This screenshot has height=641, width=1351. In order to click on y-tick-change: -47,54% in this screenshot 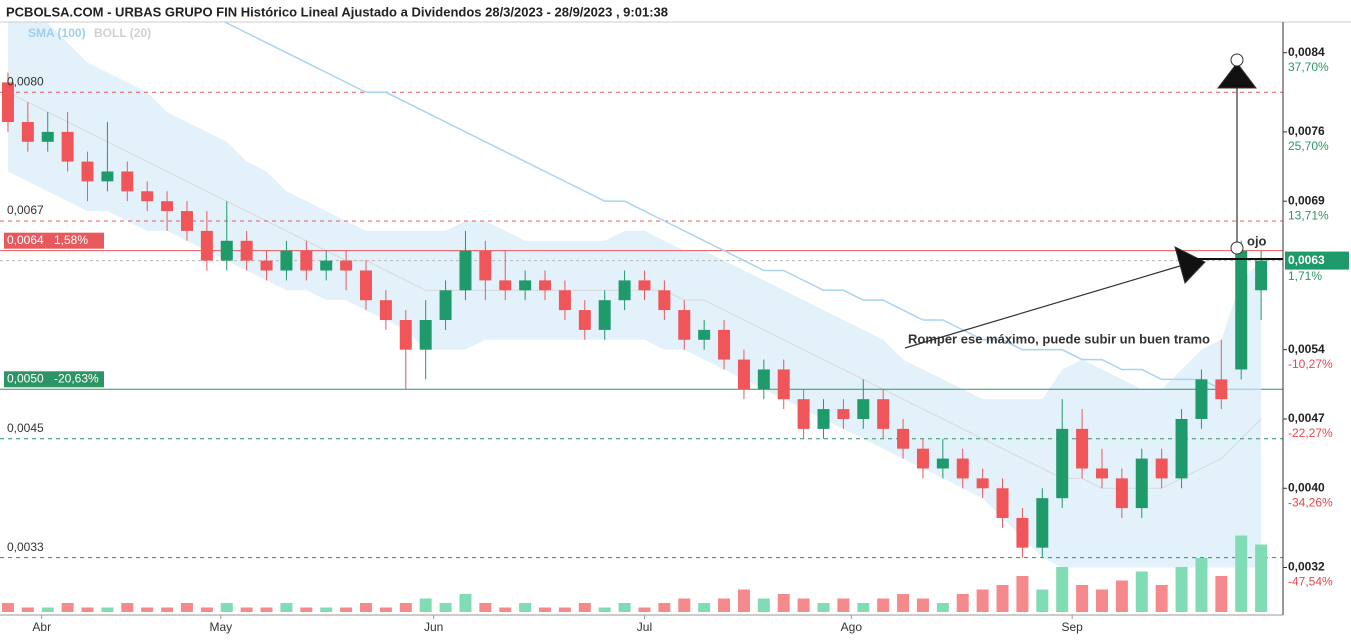, I will do `click(1310, 582)`.